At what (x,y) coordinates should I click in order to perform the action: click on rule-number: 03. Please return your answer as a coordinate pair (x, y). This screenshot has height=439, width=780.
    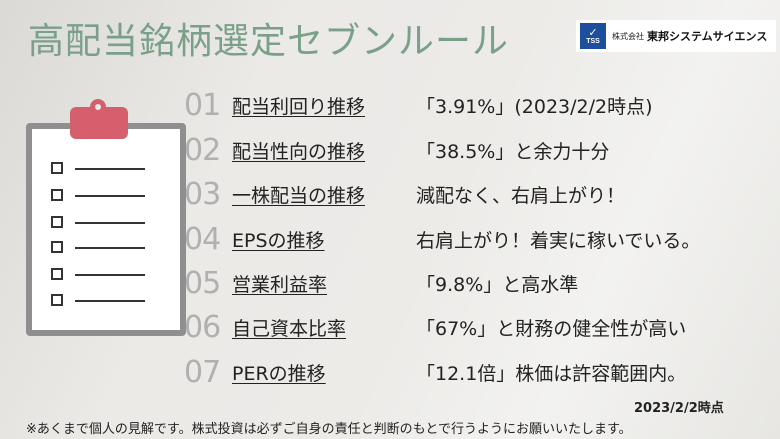
    Looking at the image, I should click on (202, 194).